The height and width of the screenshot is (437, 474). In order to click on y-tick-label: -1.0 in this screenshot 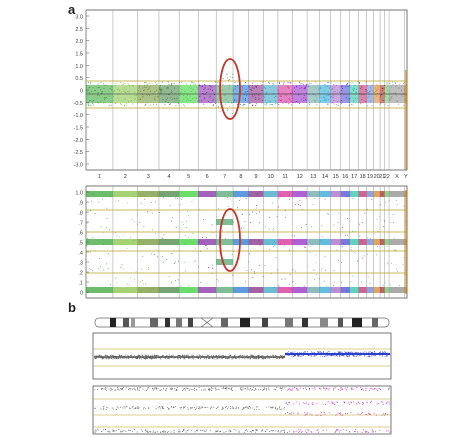, I will do `click(78, 116)`.